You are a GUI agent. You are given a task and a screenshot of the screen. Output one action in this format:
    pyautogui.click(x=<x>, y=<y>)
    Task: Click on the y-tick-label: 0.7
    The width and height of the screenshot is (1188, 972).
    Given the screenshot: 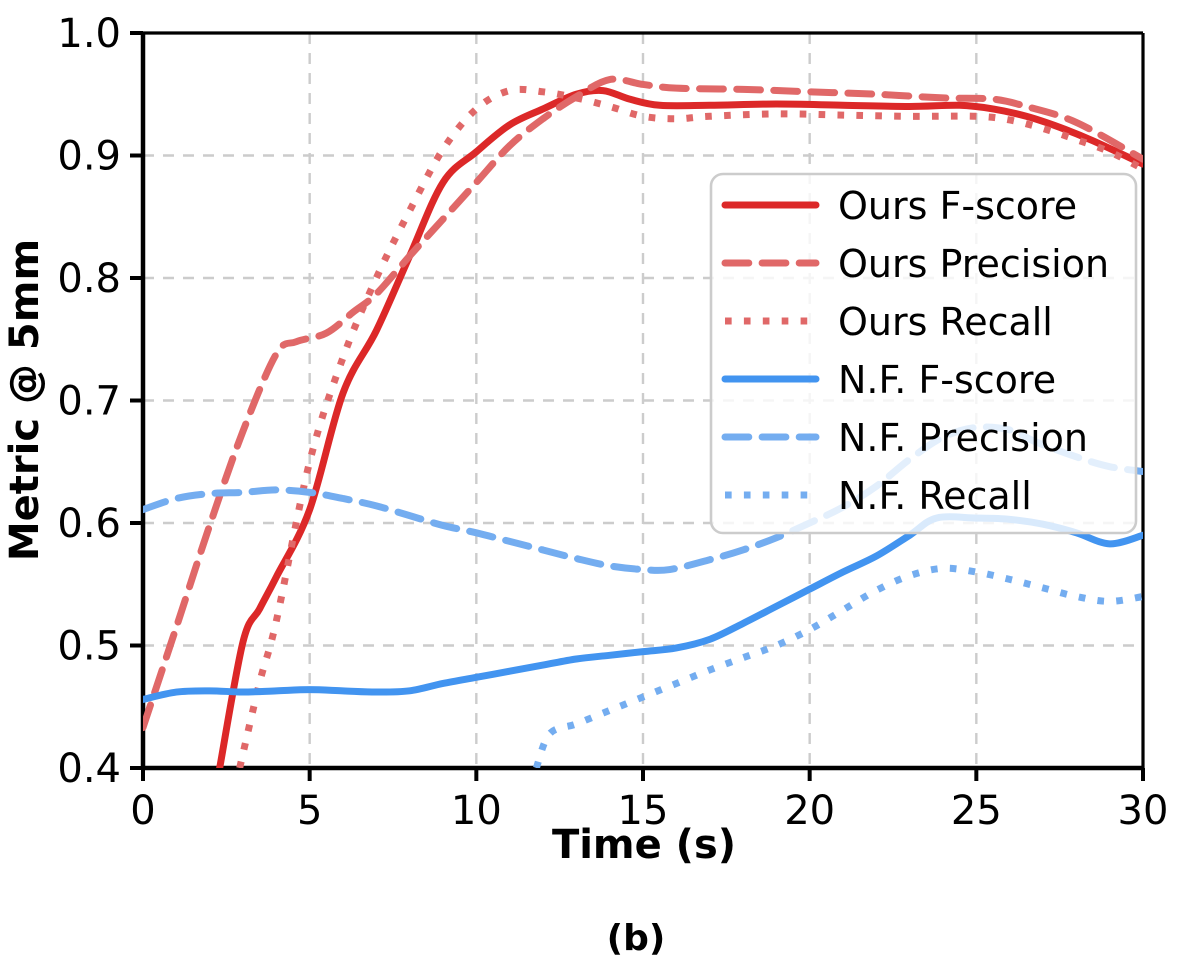 What is the action you would take?
    pyautogui.click(x=89, y=402)
    